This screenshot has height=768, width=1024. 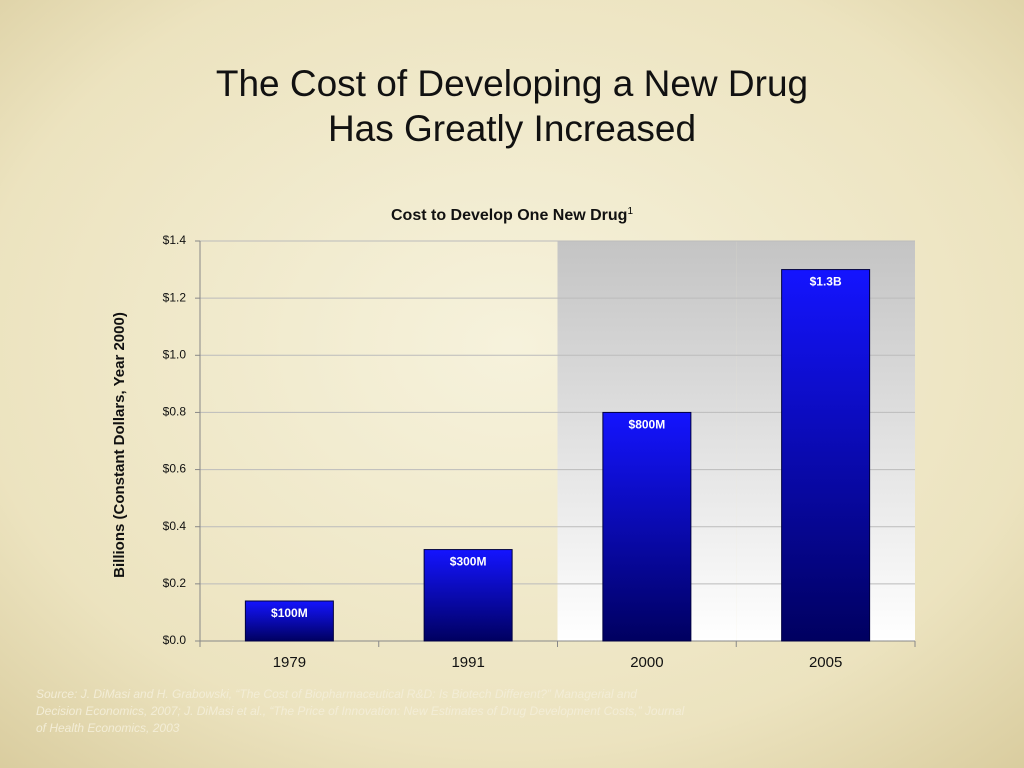 I want to click on y-tick-label: $0.8, so click(x=175, y=412).